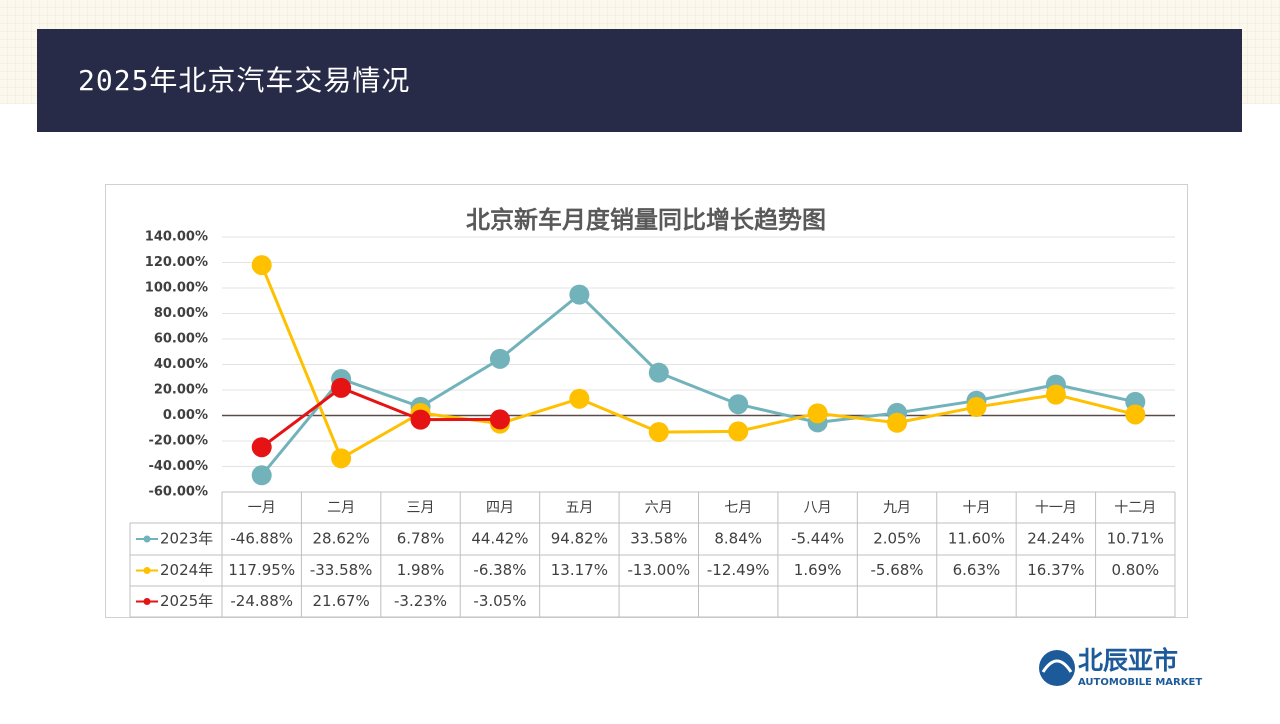 The image size is (1280, 724). I want to click on y-tick-label: 100.00%, so click(176, 288).